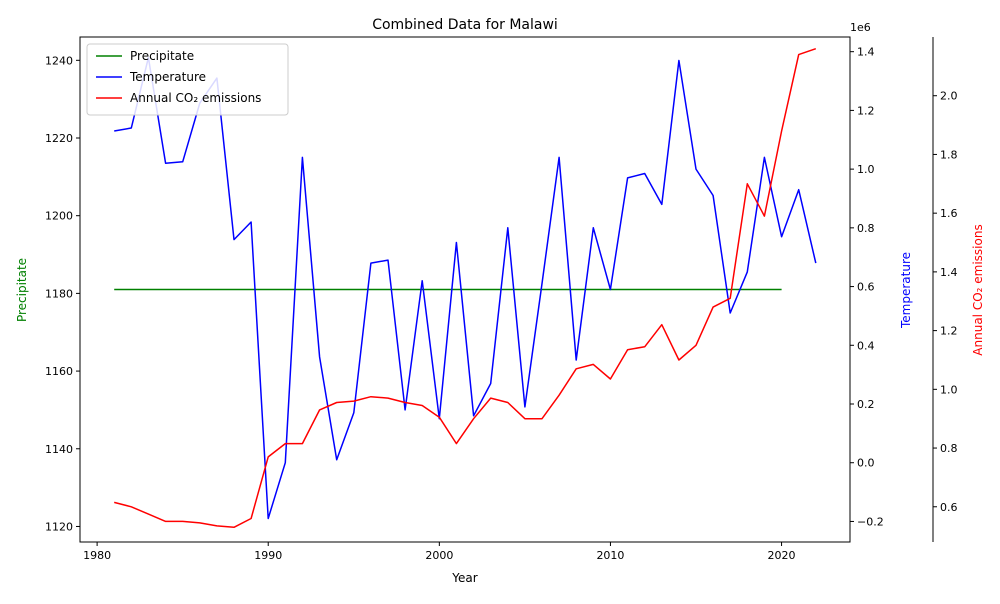 Image resolution: width=1000 pixels, height=604 pixels. What do you see at coordinates (59, 449) in the screenshot?
I see `precipitate-tick-label: 1140` at bounding box center [59, 449].